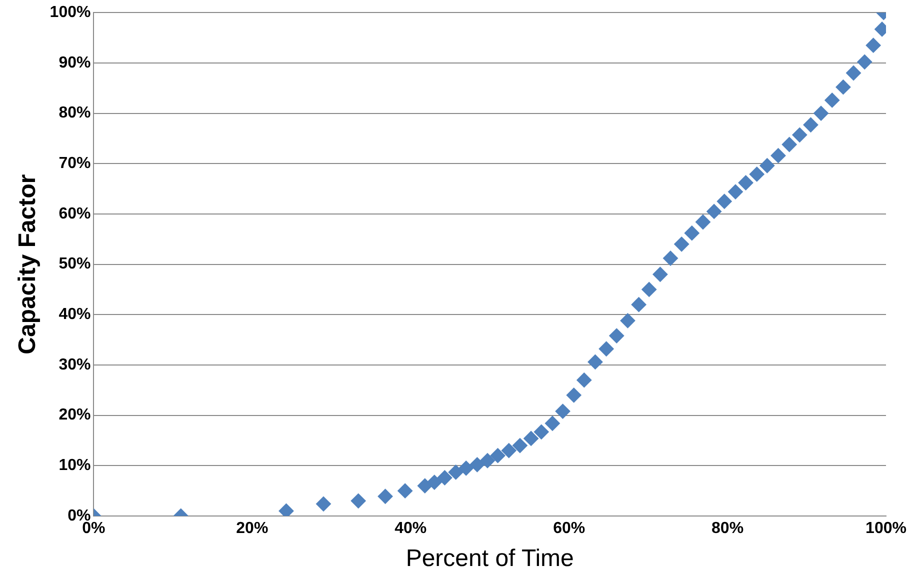 Image resolution: width=916 pixels, height=582 pixels. What do you see at coordinates (490, 558) in the screenshot?
I see `x-axis-title: Percent of Time` at bounding box center [490, 558].